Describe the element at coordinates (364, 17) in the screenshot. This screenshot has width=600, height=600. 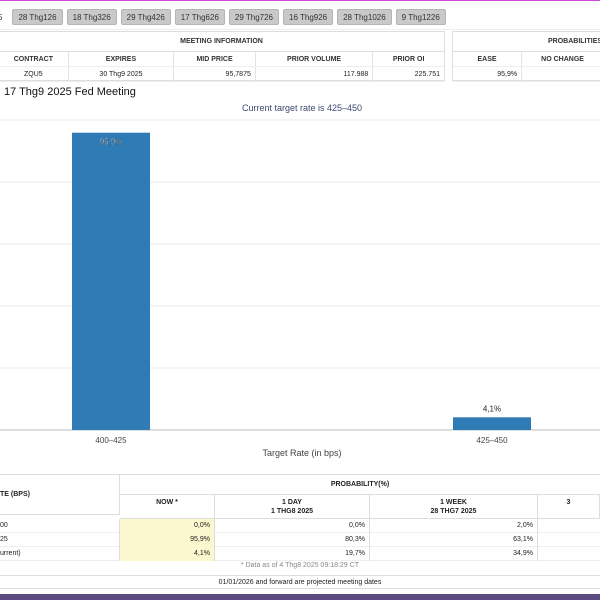
I see `tab-meeting-7: 28 Thg1026` at that location.